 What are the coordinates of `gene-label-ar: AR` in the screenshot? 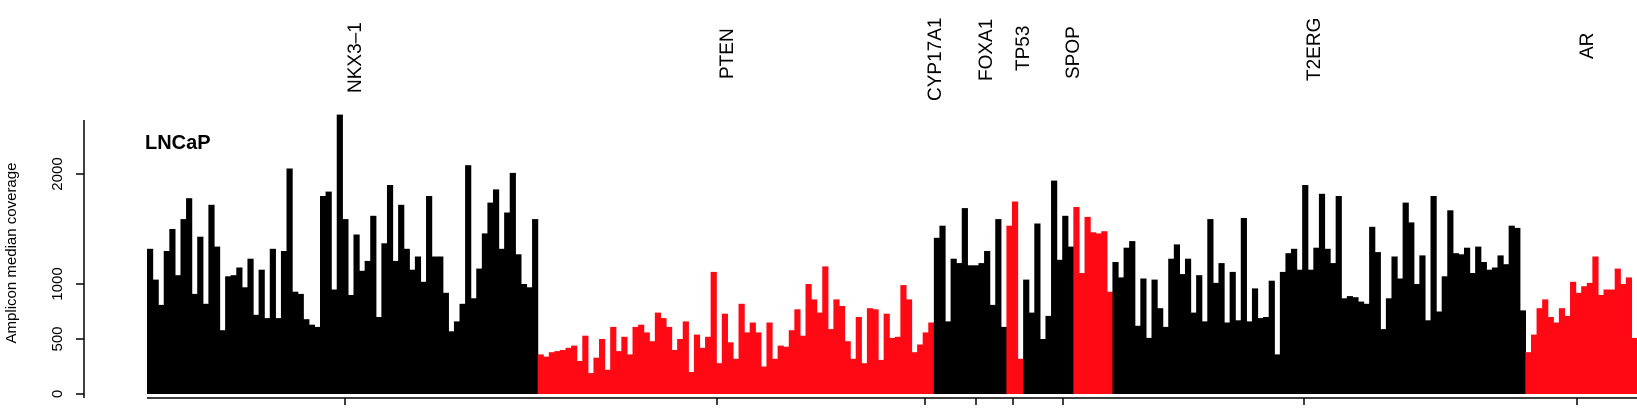 It's located at (1587, 46).